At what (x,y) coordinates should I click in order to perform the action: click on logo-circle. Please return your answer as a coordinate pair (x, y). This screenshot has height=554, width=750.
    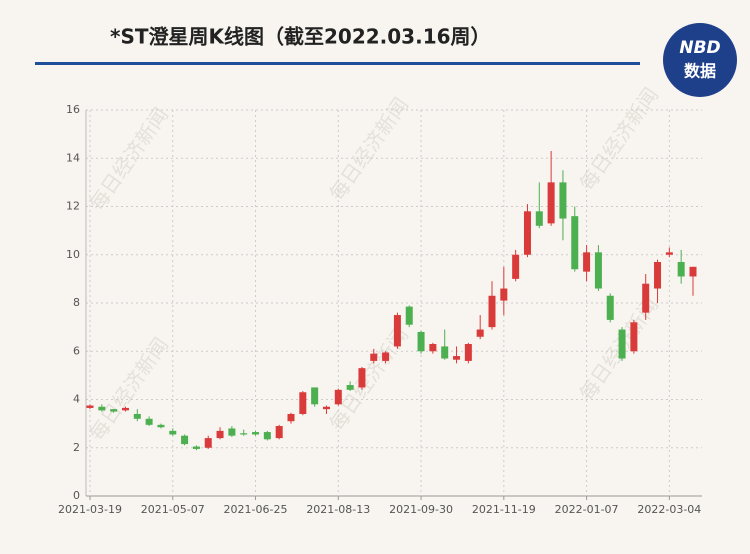
    Looking at the image, I should click on (700, 60).